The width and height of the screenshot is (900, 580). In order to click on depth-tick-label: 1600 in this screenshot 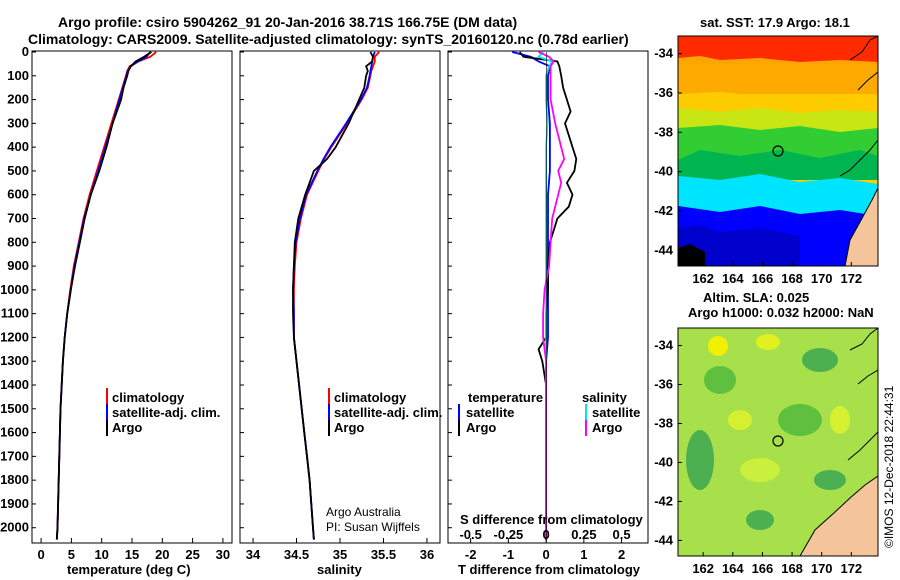, I will do `click(14, 432)`.